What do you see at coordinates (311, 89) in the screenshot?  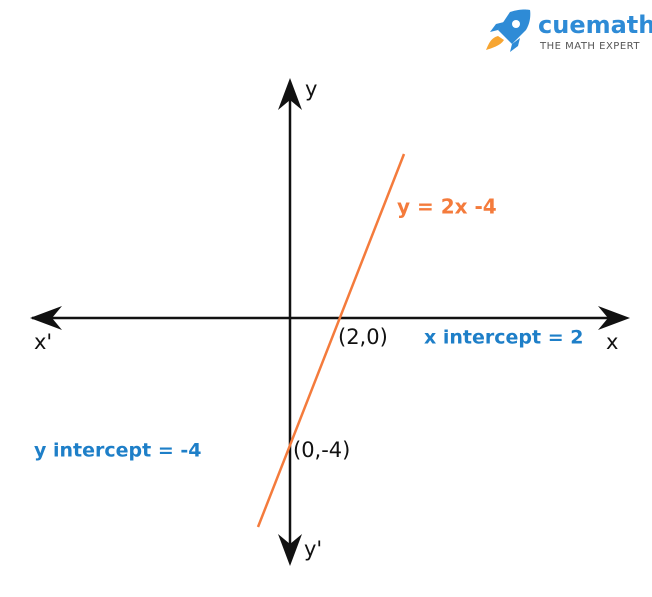 I see `axis-label-y: y` at bounding box center [311, 89].